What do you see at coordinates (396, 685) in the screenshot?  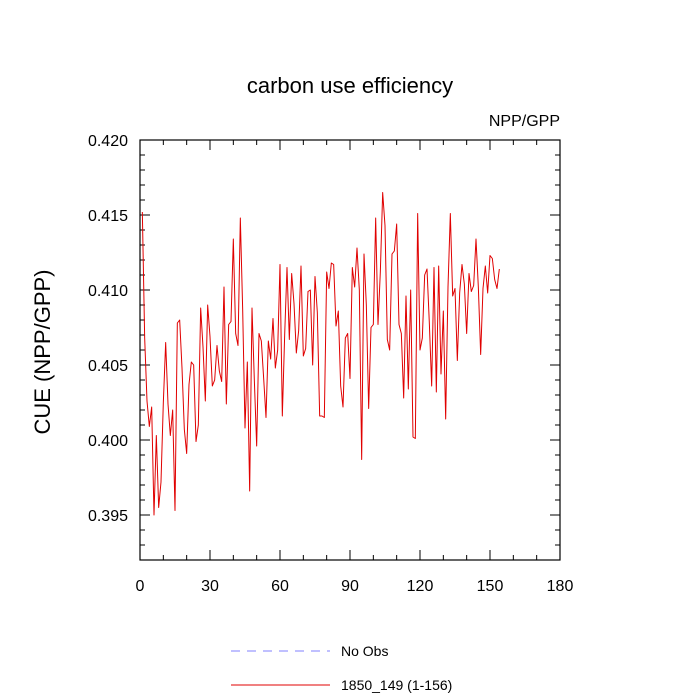 I see `legend-label-series: 1850_149 (1-156)` at bounding box center [396, 685].